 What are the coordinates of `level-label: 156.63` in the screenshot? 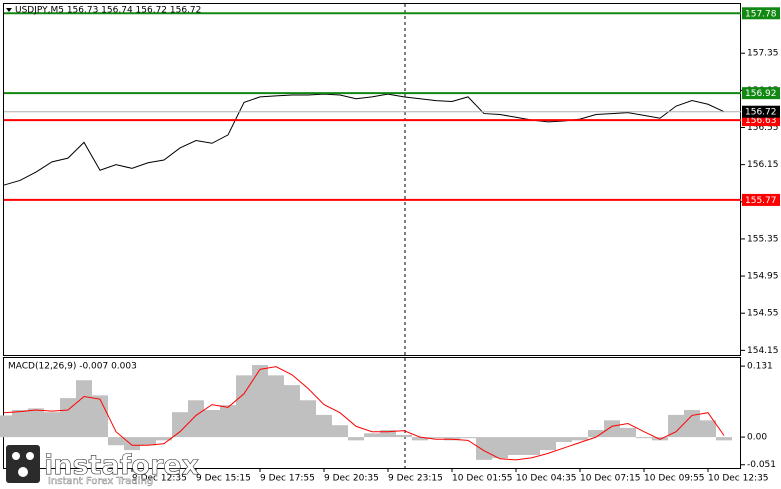 It's located at (761, 121).